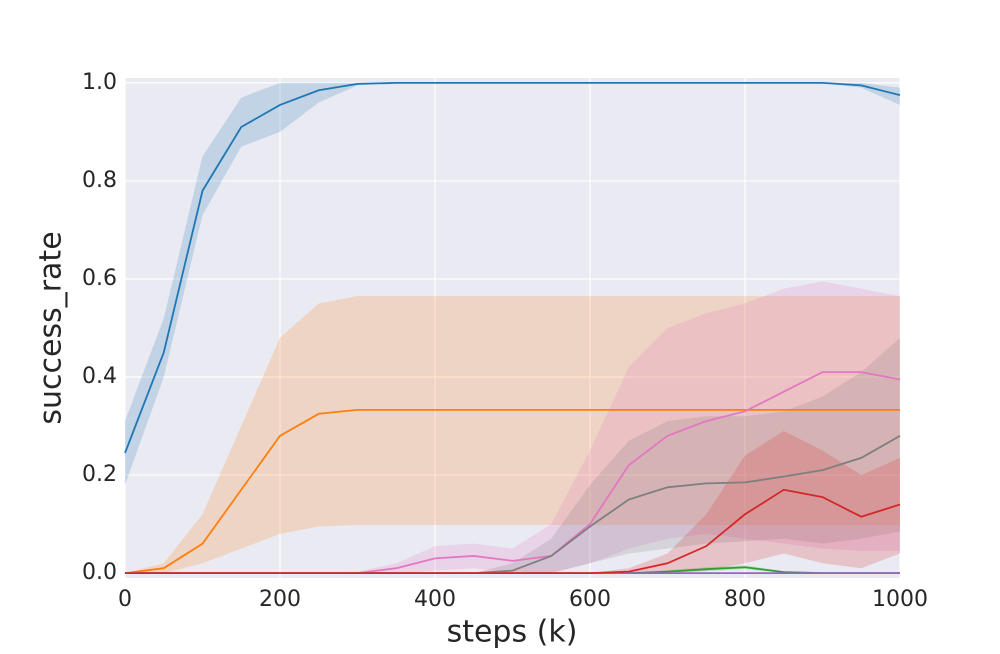 This screenshot has width=1000, height=654. Describe the element at coordinates (99, 572) in the screenshot. I see `y-tick-label: 0.0` at that location.